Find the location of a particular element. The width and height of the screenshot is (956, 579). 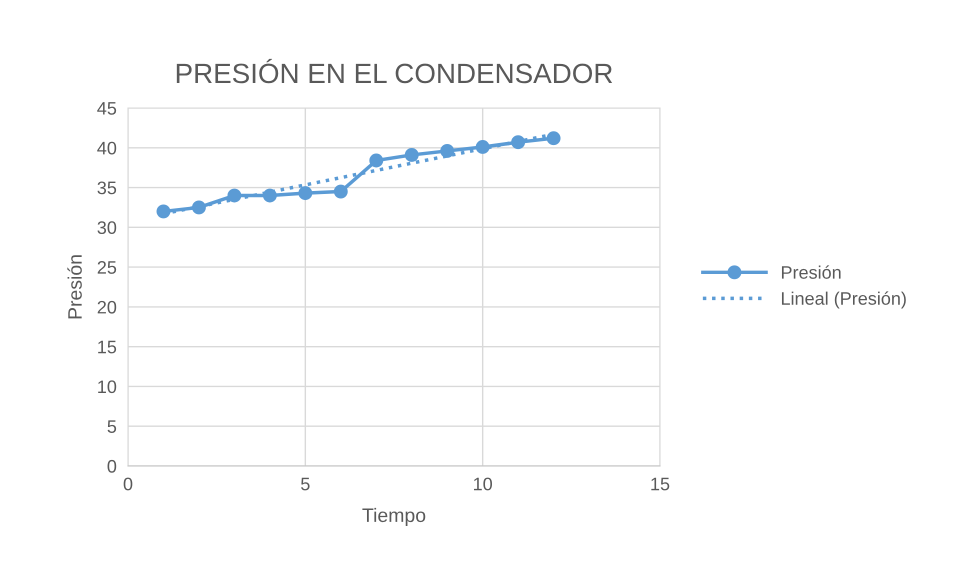

y-tick-label: 40 is located at coordinates (106, 148).